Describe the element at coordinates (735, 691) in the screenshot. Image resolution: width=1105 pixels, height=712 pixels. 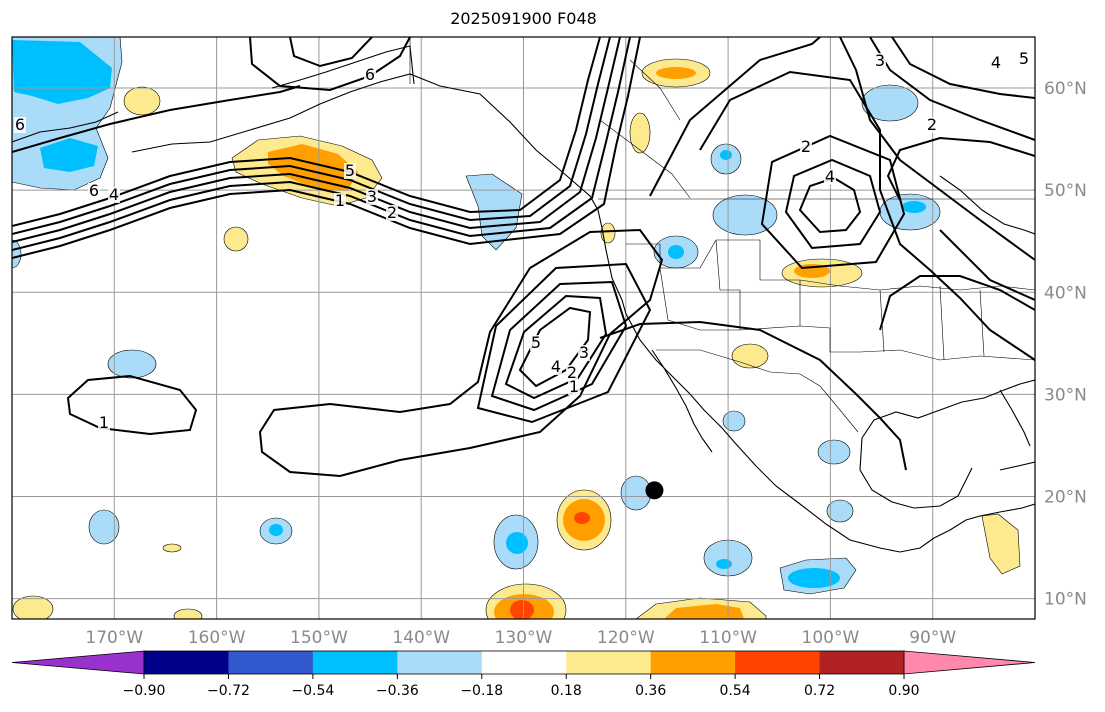
I see `colorbar-tick-label: 0.54` at that location.